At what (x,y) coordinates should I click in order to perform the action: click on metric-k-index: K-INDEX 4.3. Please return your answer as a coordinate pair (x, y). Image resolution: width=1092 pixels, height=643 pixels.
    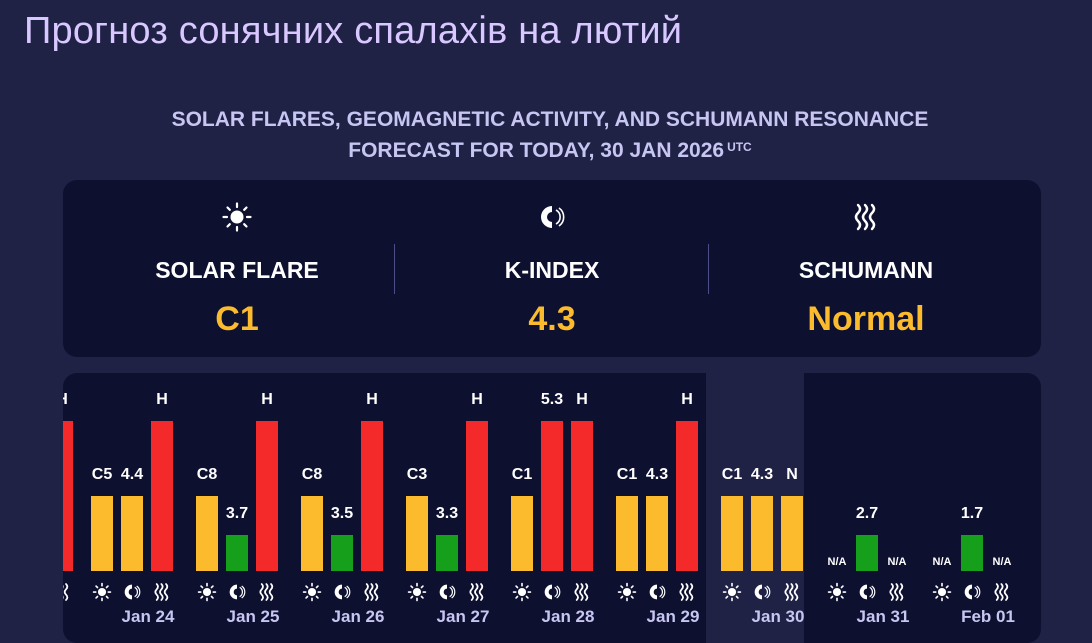
    Looking at the image, I should click on (552, 268).